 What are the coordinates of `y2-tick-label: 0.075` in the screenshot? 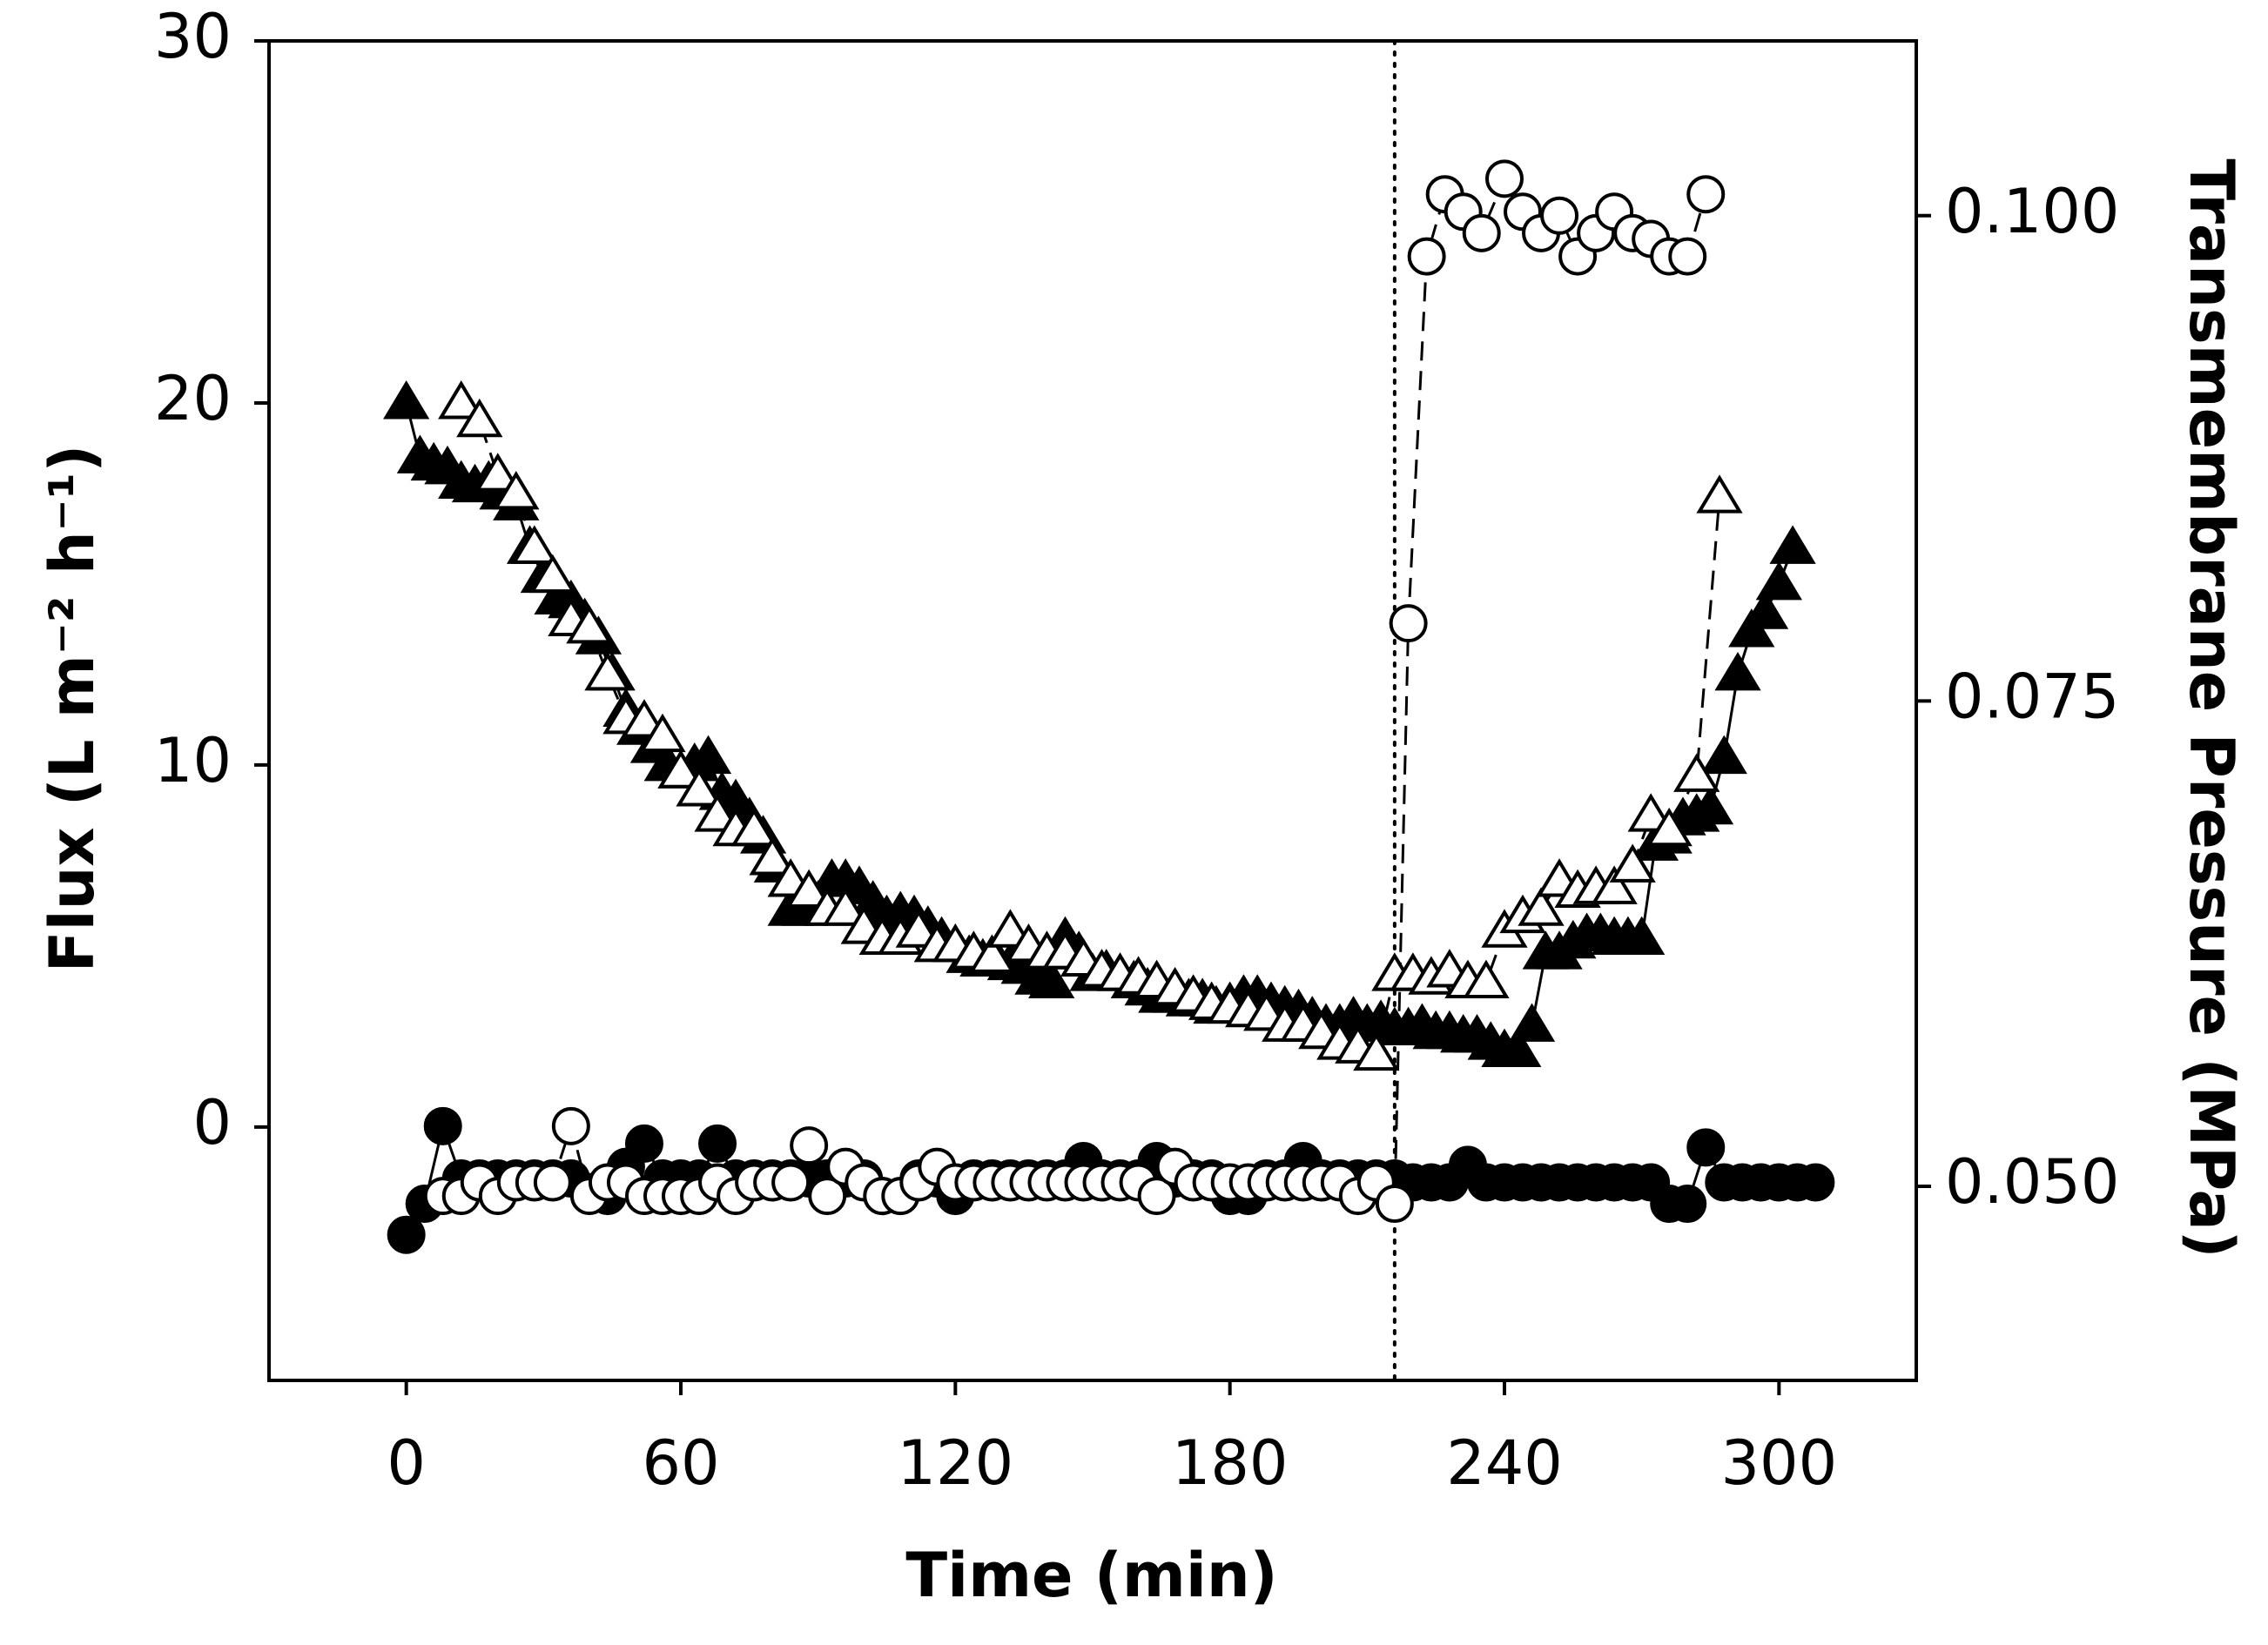 It's located at (2032, 696).